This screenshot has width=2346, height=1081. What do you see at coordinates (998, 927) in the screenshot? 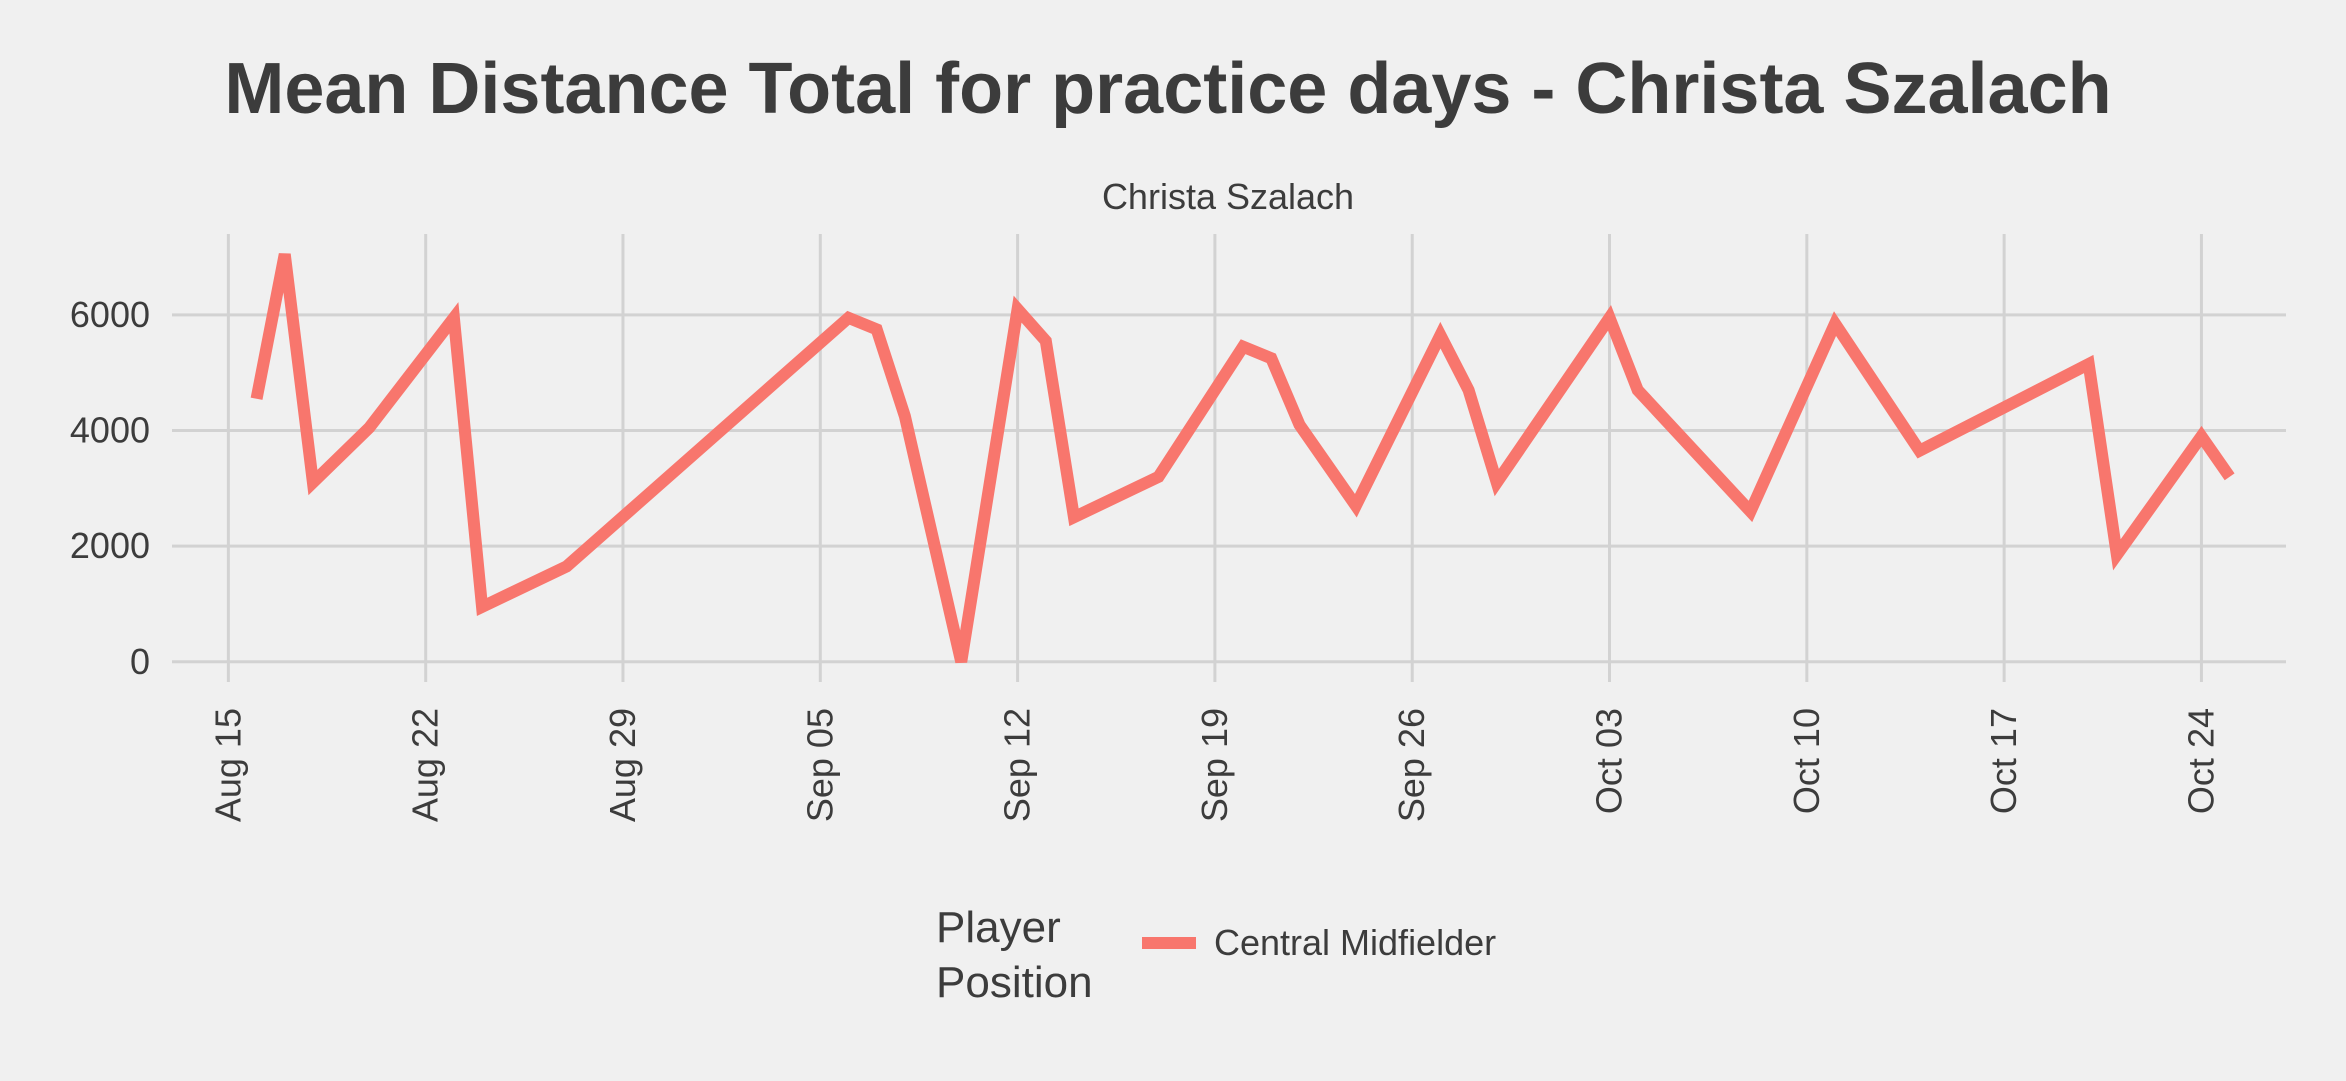
I see `legend-title-line-1: Player` at bounding box center [998, 927].